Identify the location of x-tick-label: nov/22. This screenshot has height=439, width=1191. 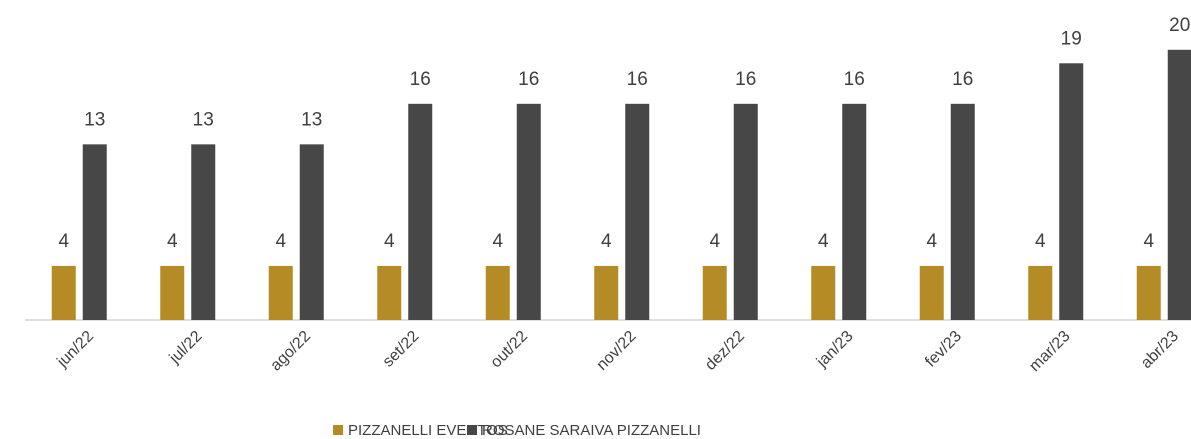
(617, 351).